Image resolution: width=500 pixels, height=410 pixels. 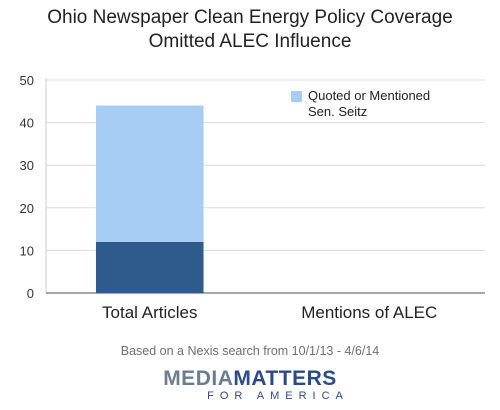 What do you see at coordinates (369, 312) in the screenshot?
I see `x-tick-label-mentions-of-alec: Mentions of ALEC` at bounding box center [369, 312].